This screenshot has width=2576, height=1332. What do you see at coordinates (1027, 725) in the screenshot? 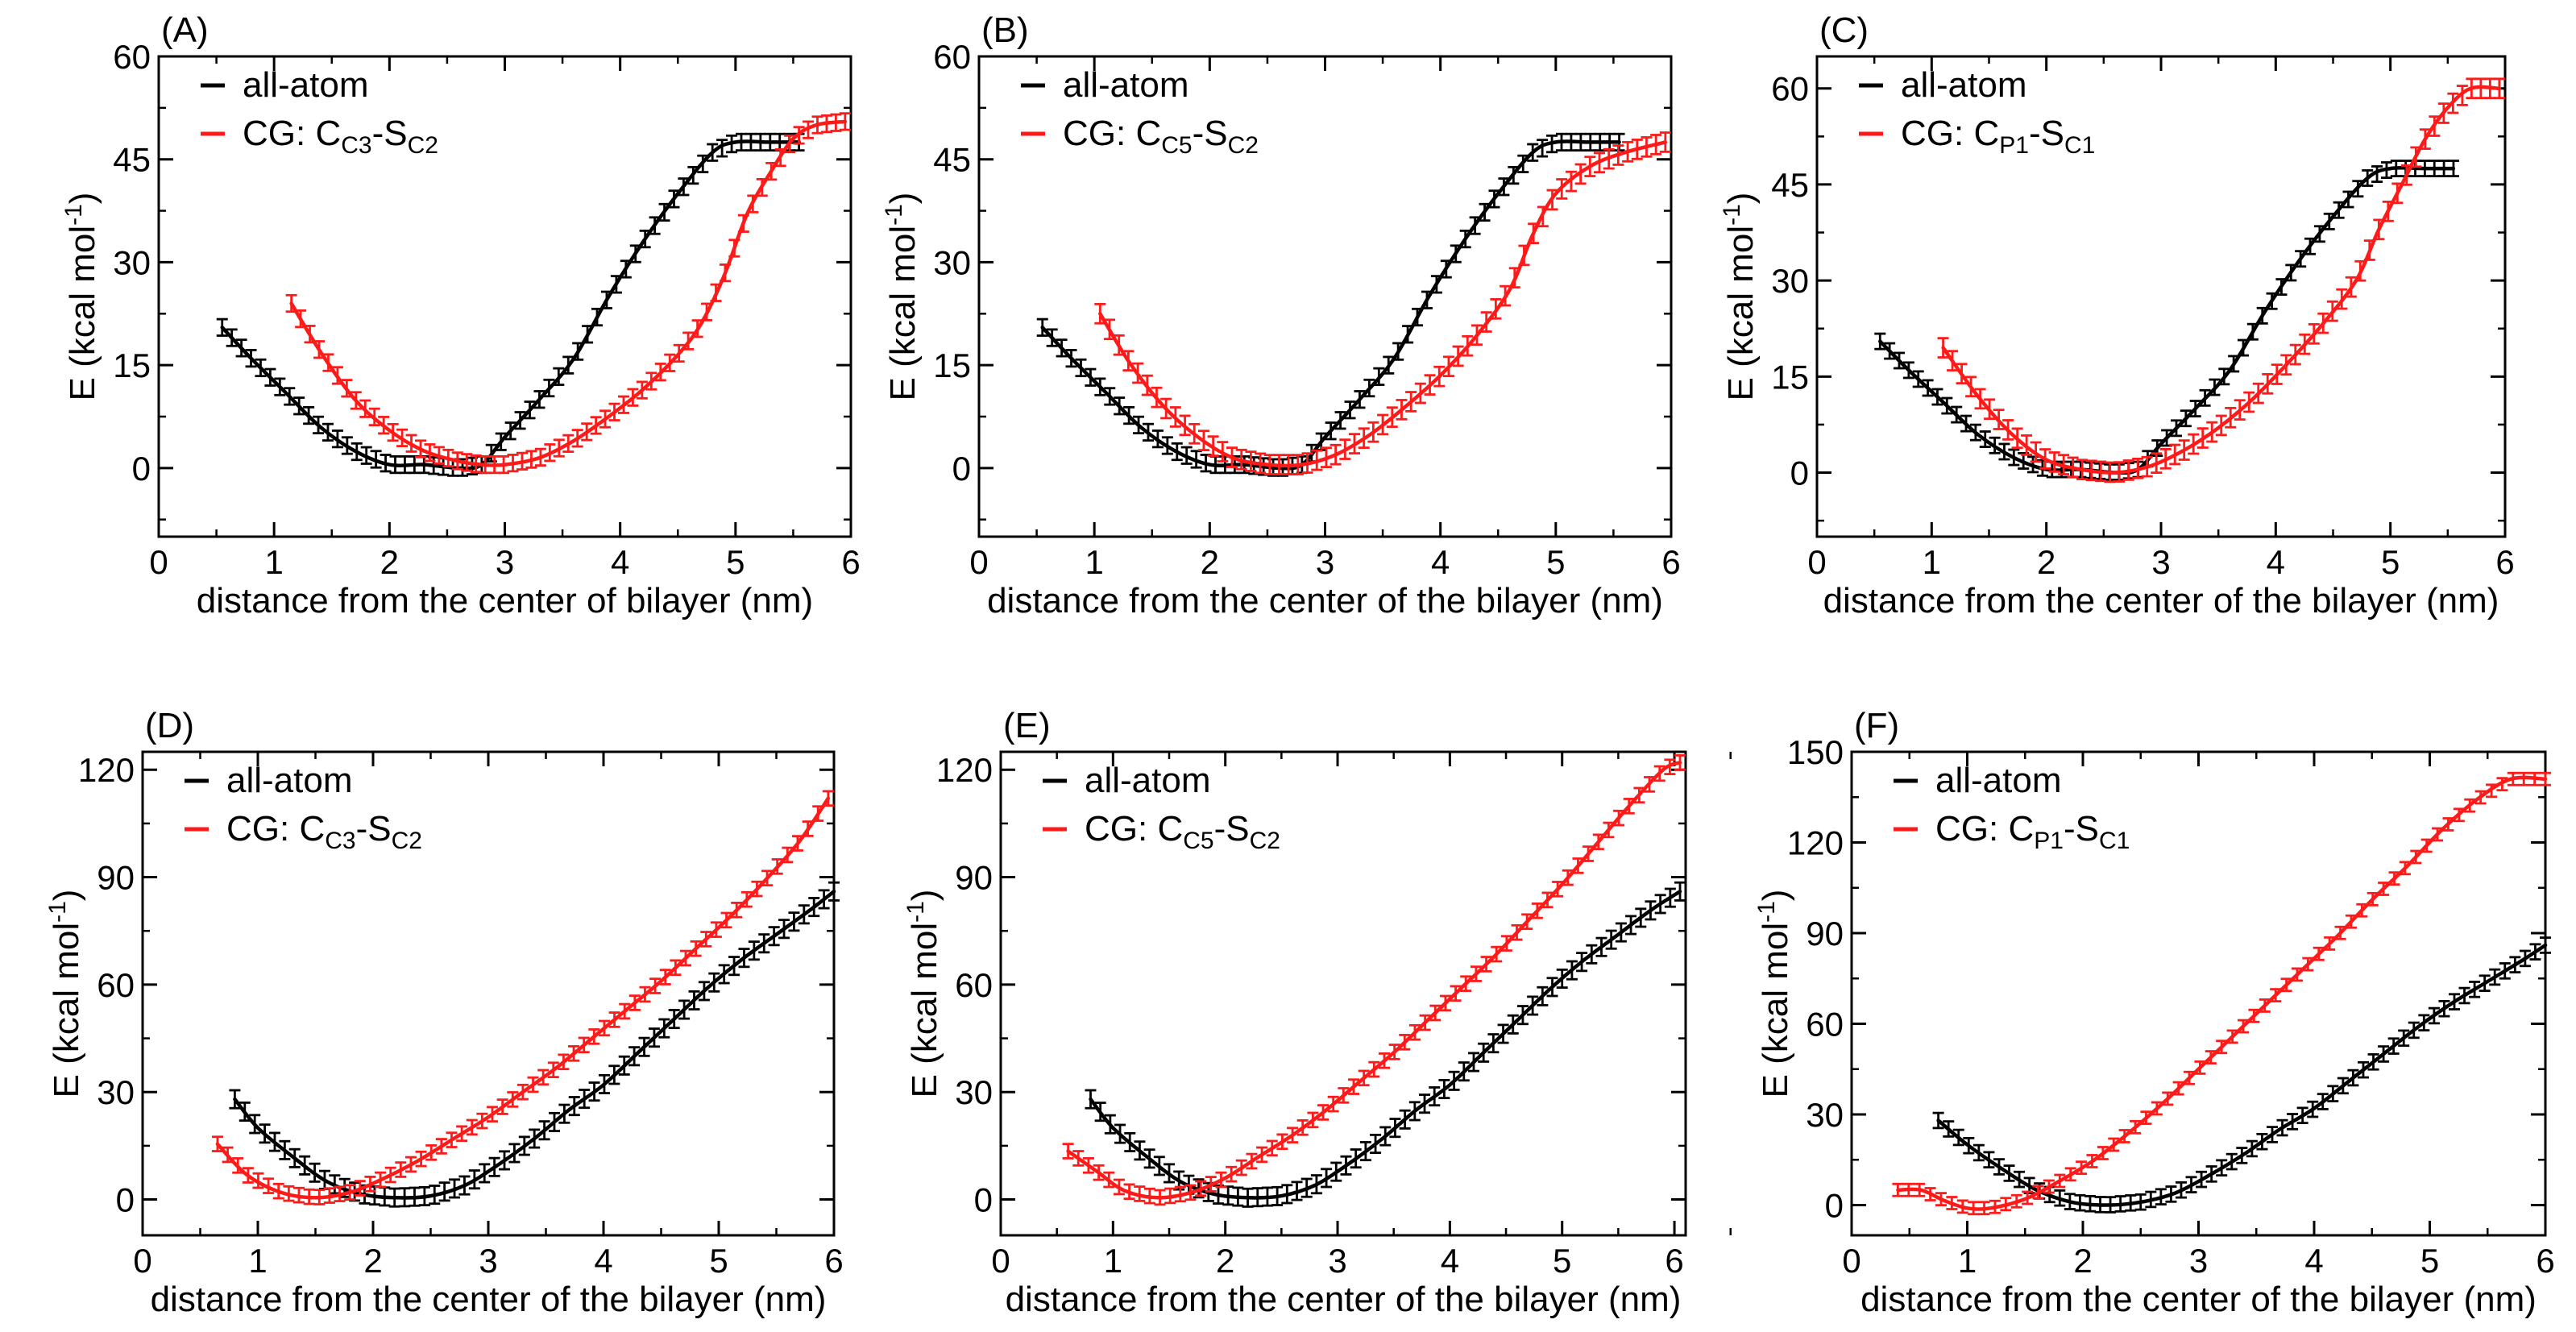
I see `panel-label: (E)` at bounding box center [1027, 725].